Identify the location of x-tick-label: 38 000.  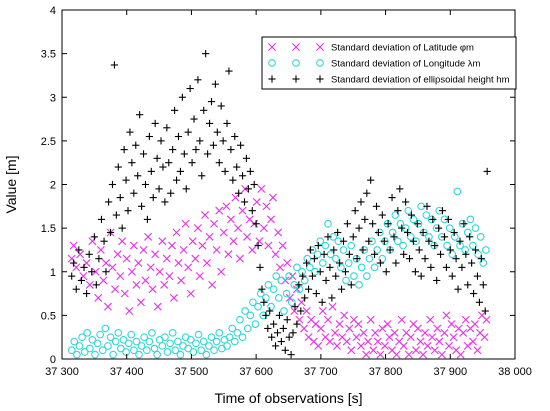
(515, 372).